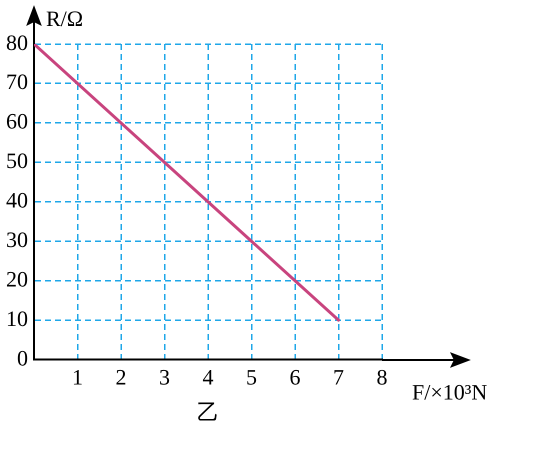 This screenshot has height=458, width=552. I want to click on y-tick-label: 60, so click(17, 121).